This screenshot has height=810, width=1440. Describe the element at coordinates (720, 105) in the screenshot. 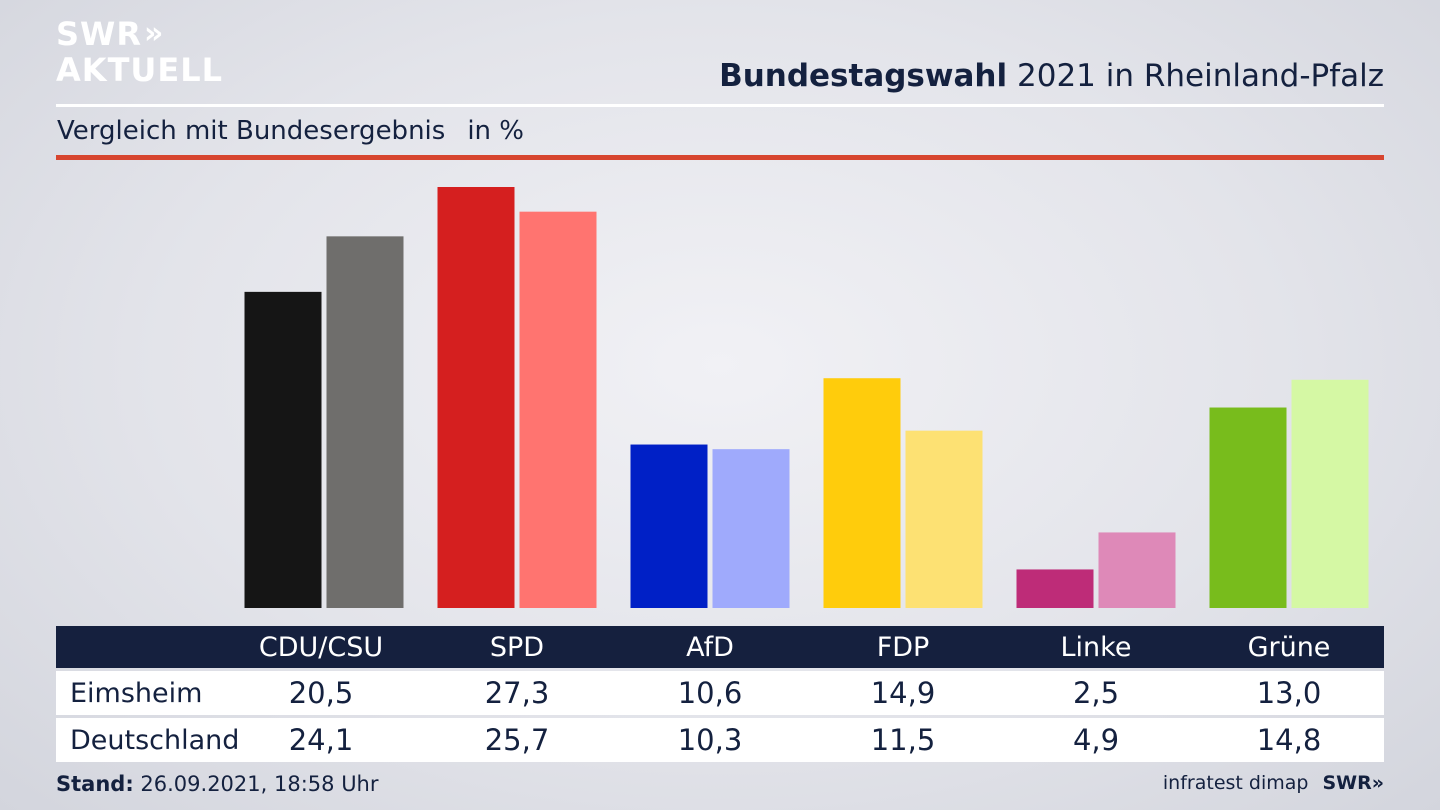

I see `title-divider` at that location.